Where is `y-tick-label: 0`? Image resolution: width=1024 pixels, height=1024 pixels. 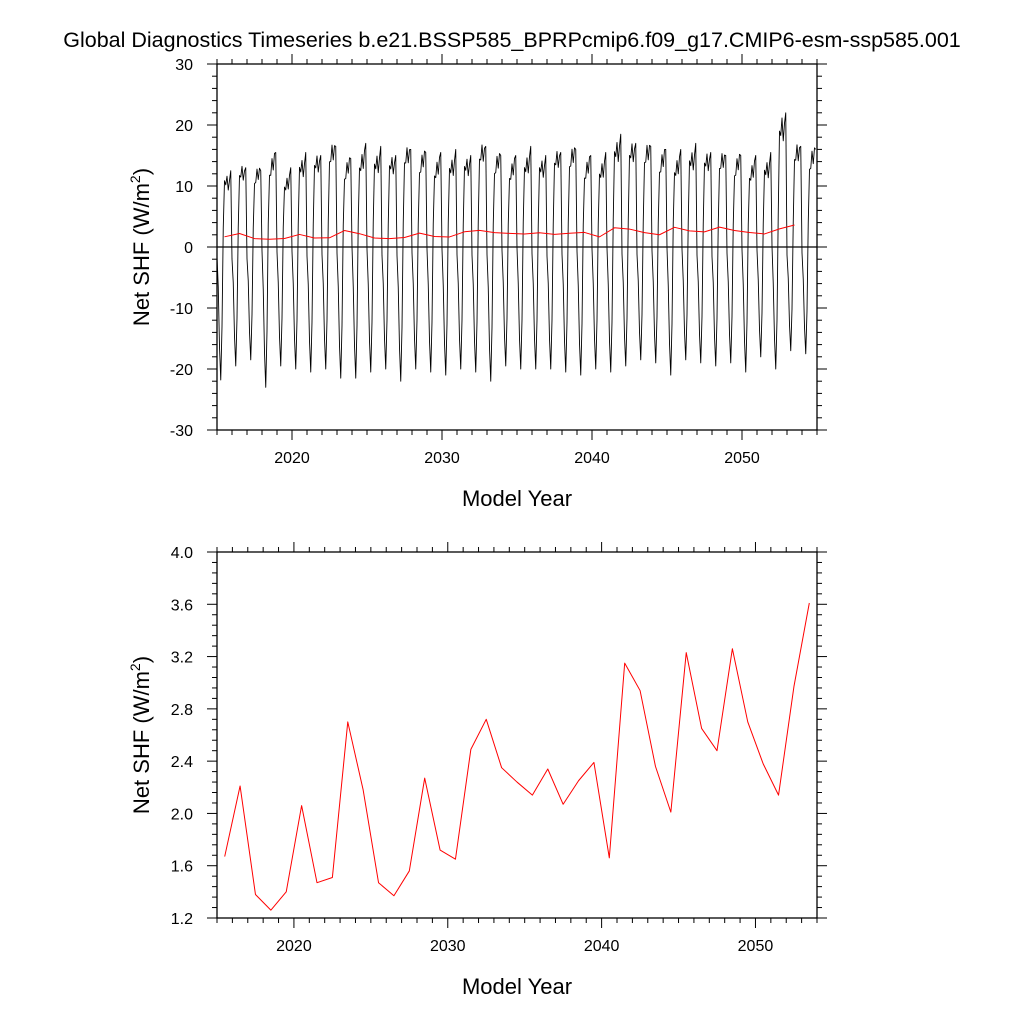 y-tick-label: 0 is located at coordinates (188, 248).